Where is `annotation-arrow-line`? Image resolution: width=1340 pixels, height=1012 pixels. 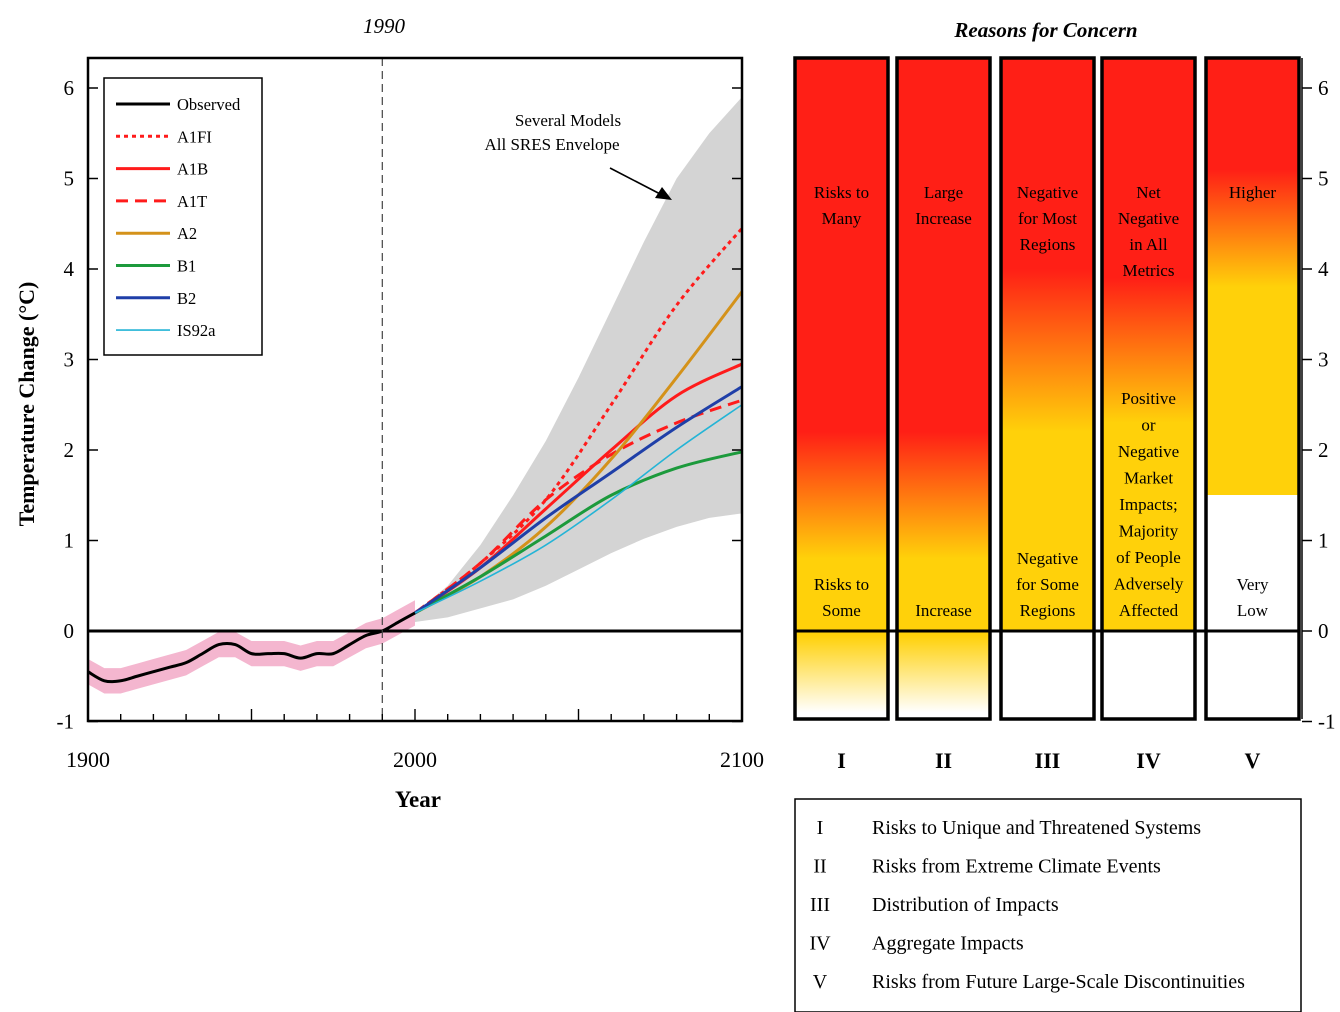 annotation-arrow-line is located at coordinates (637, 182).